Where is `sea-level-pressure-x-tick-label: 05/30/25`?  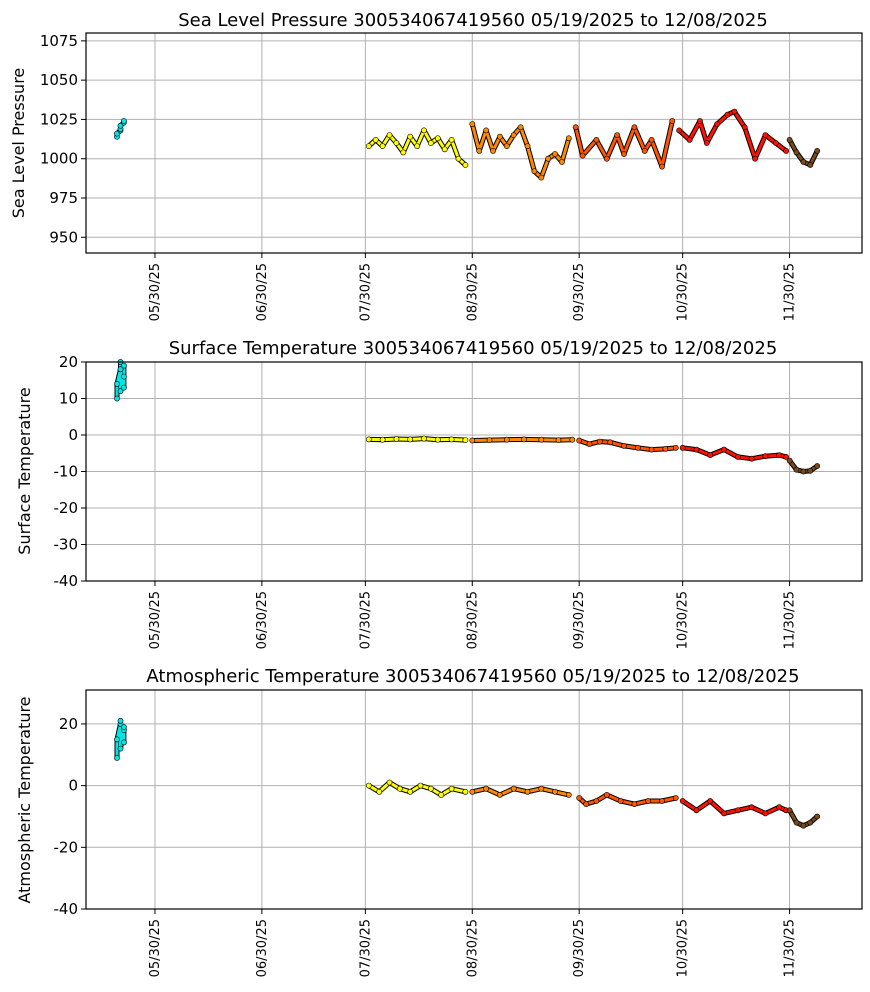
sea-level-pressure-x-tick-label: 05/30/25 is located at coordinates (155, 292).